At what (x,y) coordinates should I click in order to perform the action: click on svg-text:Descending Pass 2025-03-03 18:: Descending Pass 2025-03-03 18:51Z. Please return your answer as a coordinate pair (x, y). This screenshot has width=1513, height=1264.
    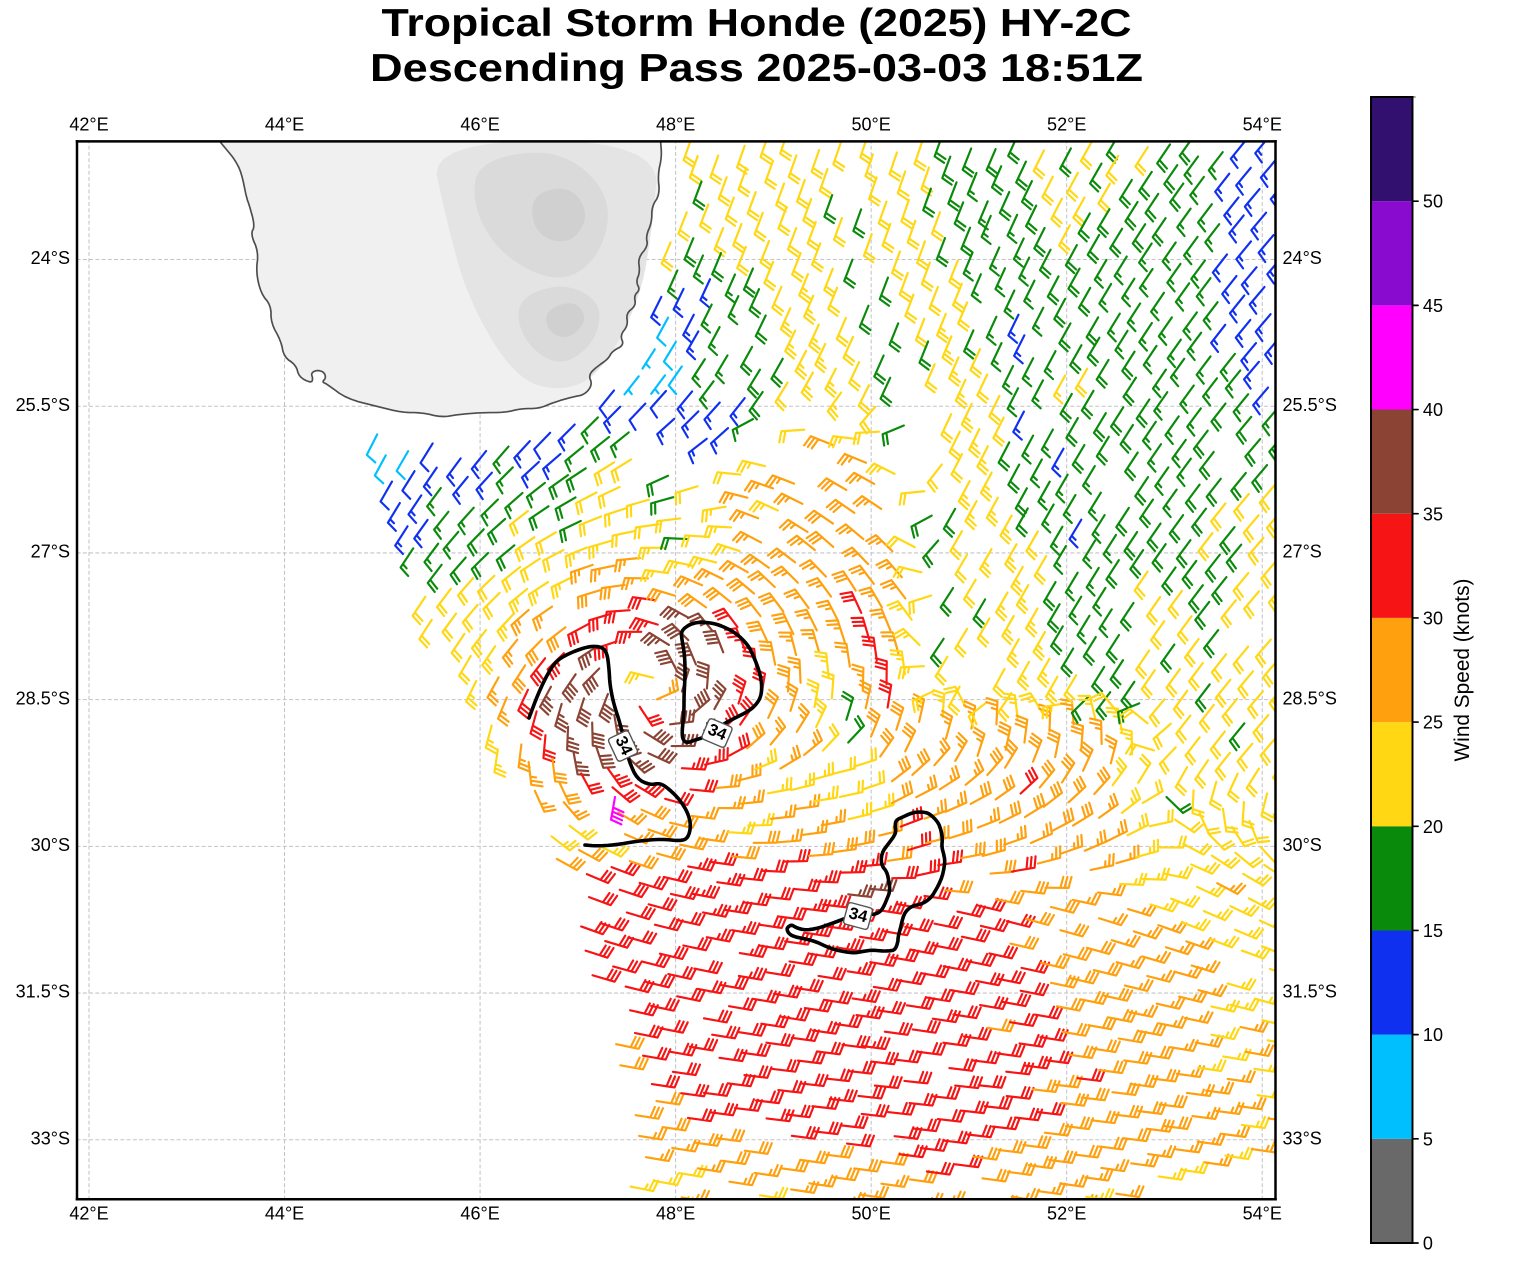
    Looking at the image, I should click on (756, 68).